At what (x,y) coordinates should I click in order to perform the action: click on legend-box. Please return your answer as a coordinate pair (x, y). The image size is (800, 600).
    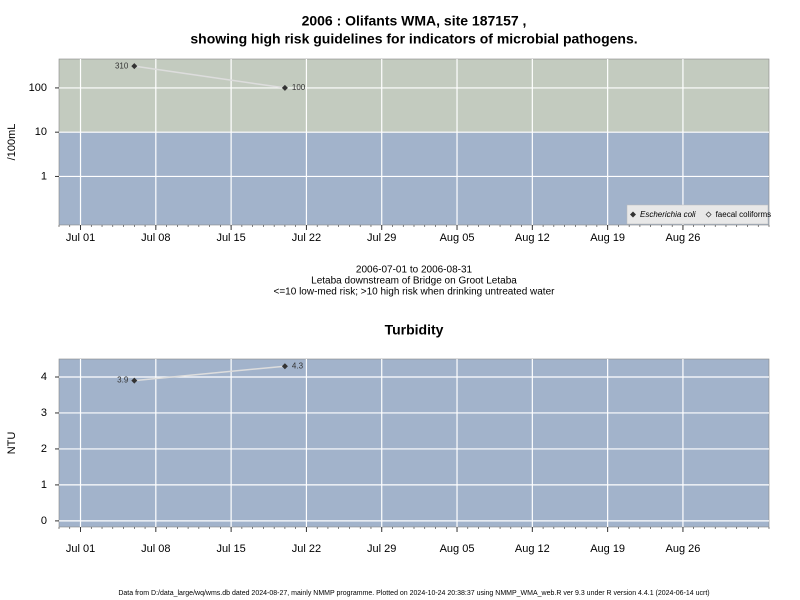
    Looking at the image, I should click on (697, 214).